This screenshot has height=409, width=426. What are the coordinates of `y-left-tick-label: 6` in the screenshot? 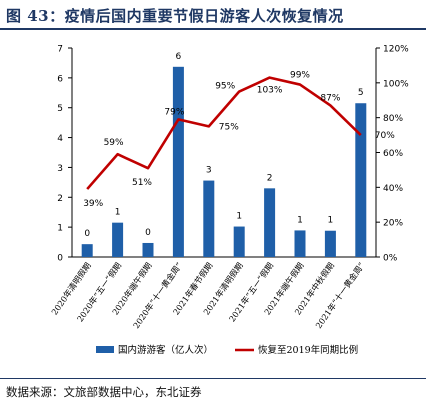 It's located at (60, 79).